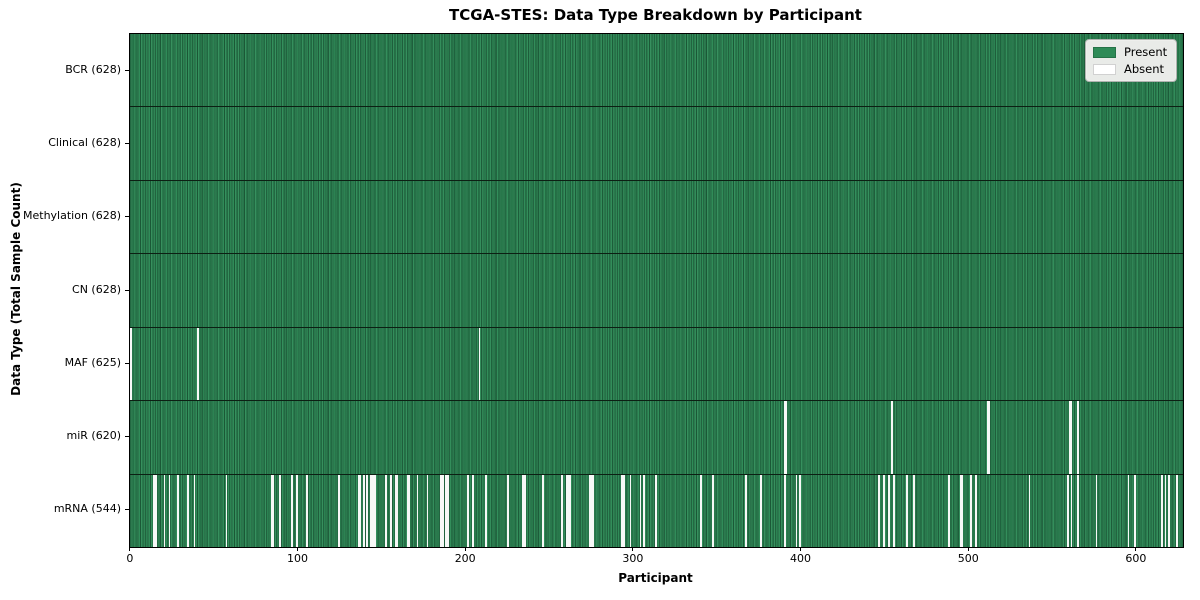  What do you see at coordinates (297, 558) in the screenshot?
I see `x-tick-label: 100` at bounding box center [297, 558].